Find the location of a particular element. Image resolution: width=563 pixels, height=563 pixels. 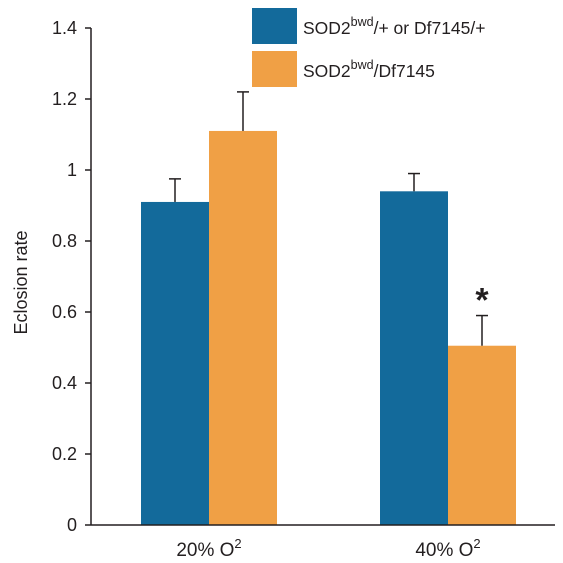

y-tick-label: 0.4 is located at coordinates (64, 383).